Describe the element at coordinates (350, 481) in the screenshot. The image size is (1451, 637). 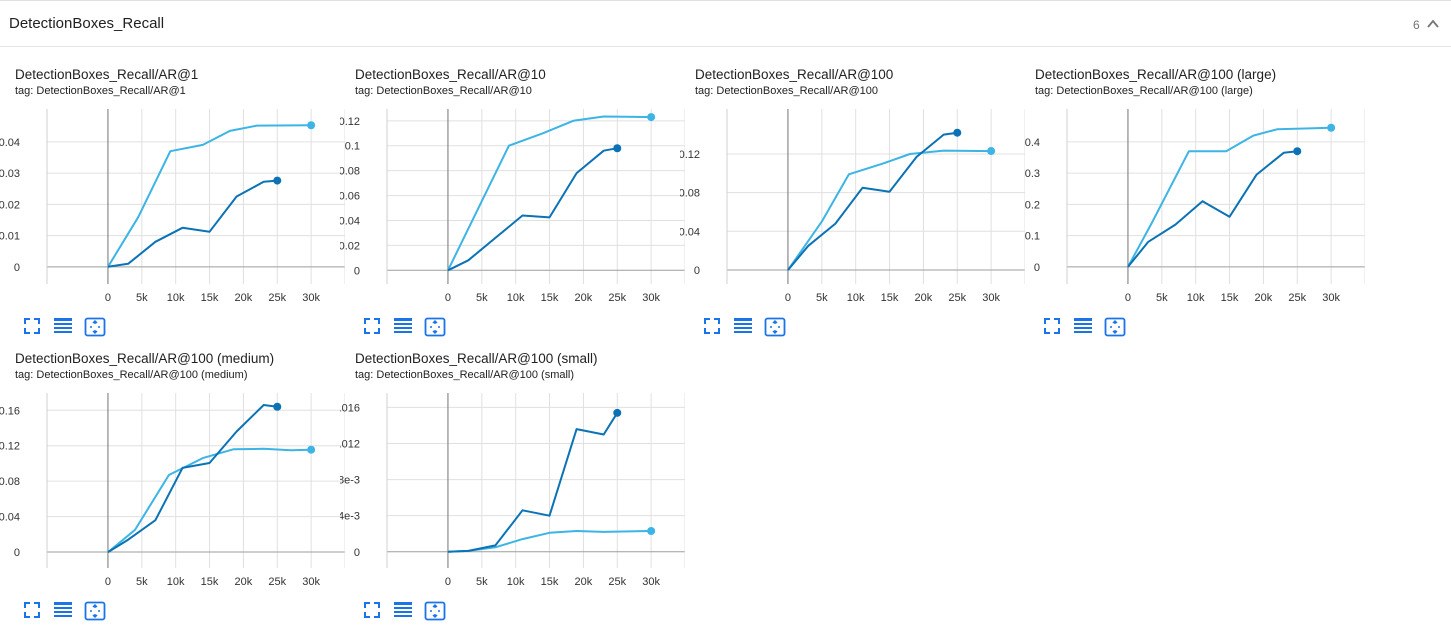
I see `y-tick-label: 8e-3` at that location.